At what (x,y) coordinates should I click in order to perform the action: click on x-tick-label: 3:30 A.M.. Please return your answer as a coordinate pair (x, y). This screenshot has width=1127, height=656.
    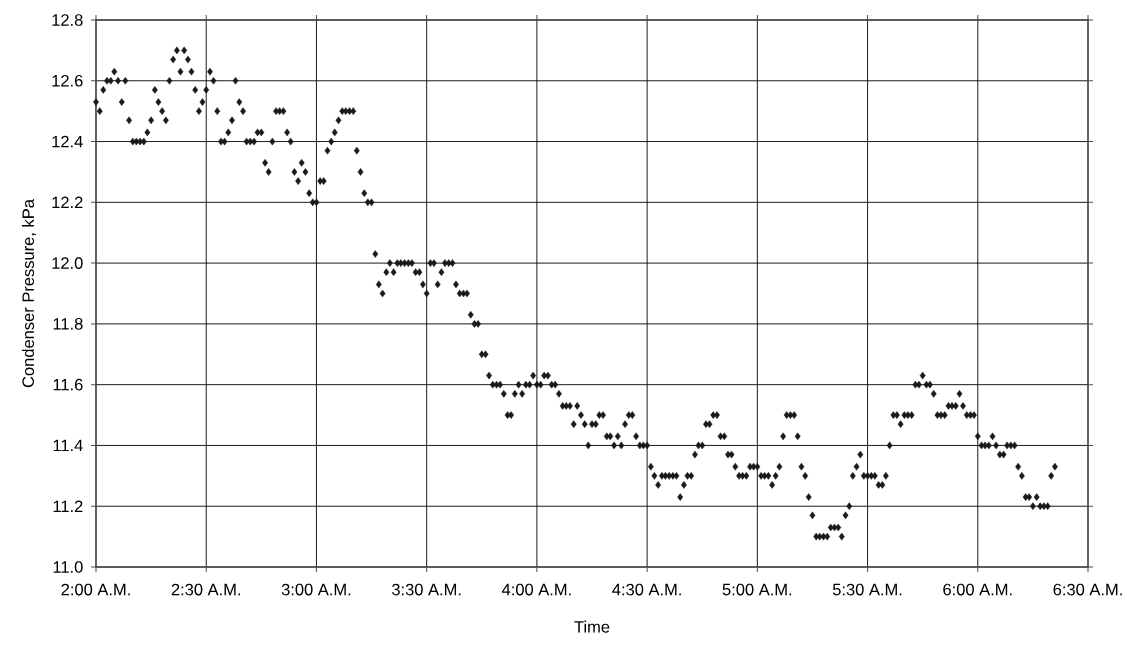
    Looking at the image, I should click on (426, 589).